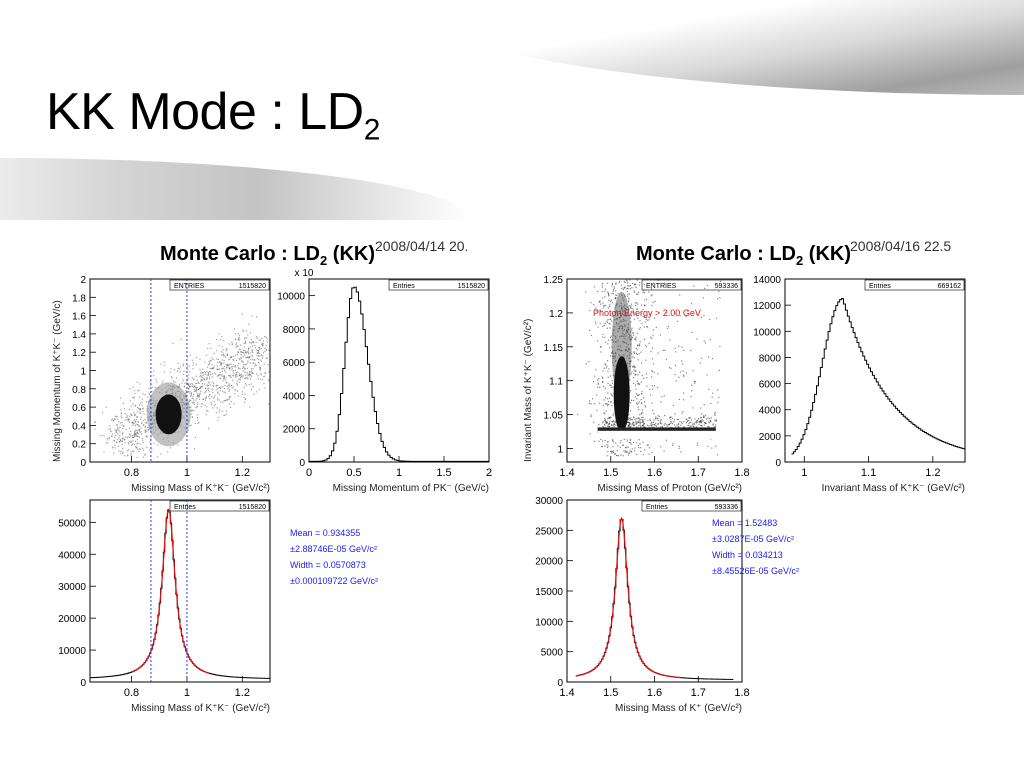 The height and width of the screenshot is (768, 1024). What do you see at coordinates (294, 430) in the screenshot?
I see `y-tick-label: 2000` at bounding box center [294, 430].